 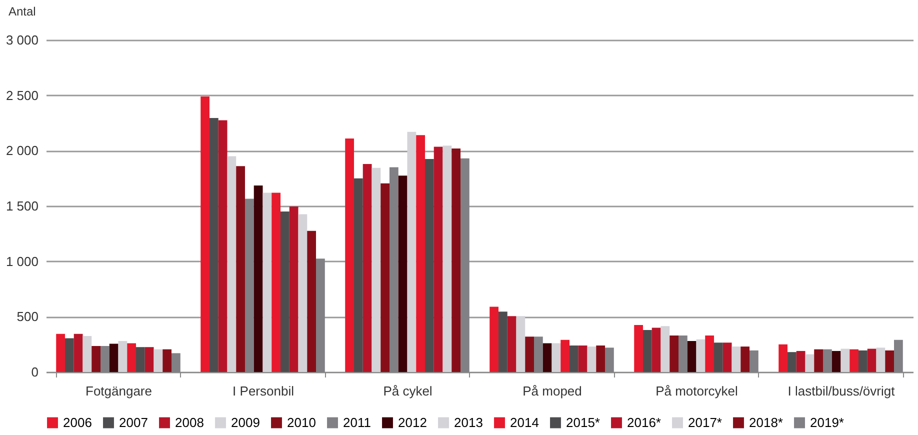 I want to click on x-tick-label: Fotgängare, so click(x=119, y=391).